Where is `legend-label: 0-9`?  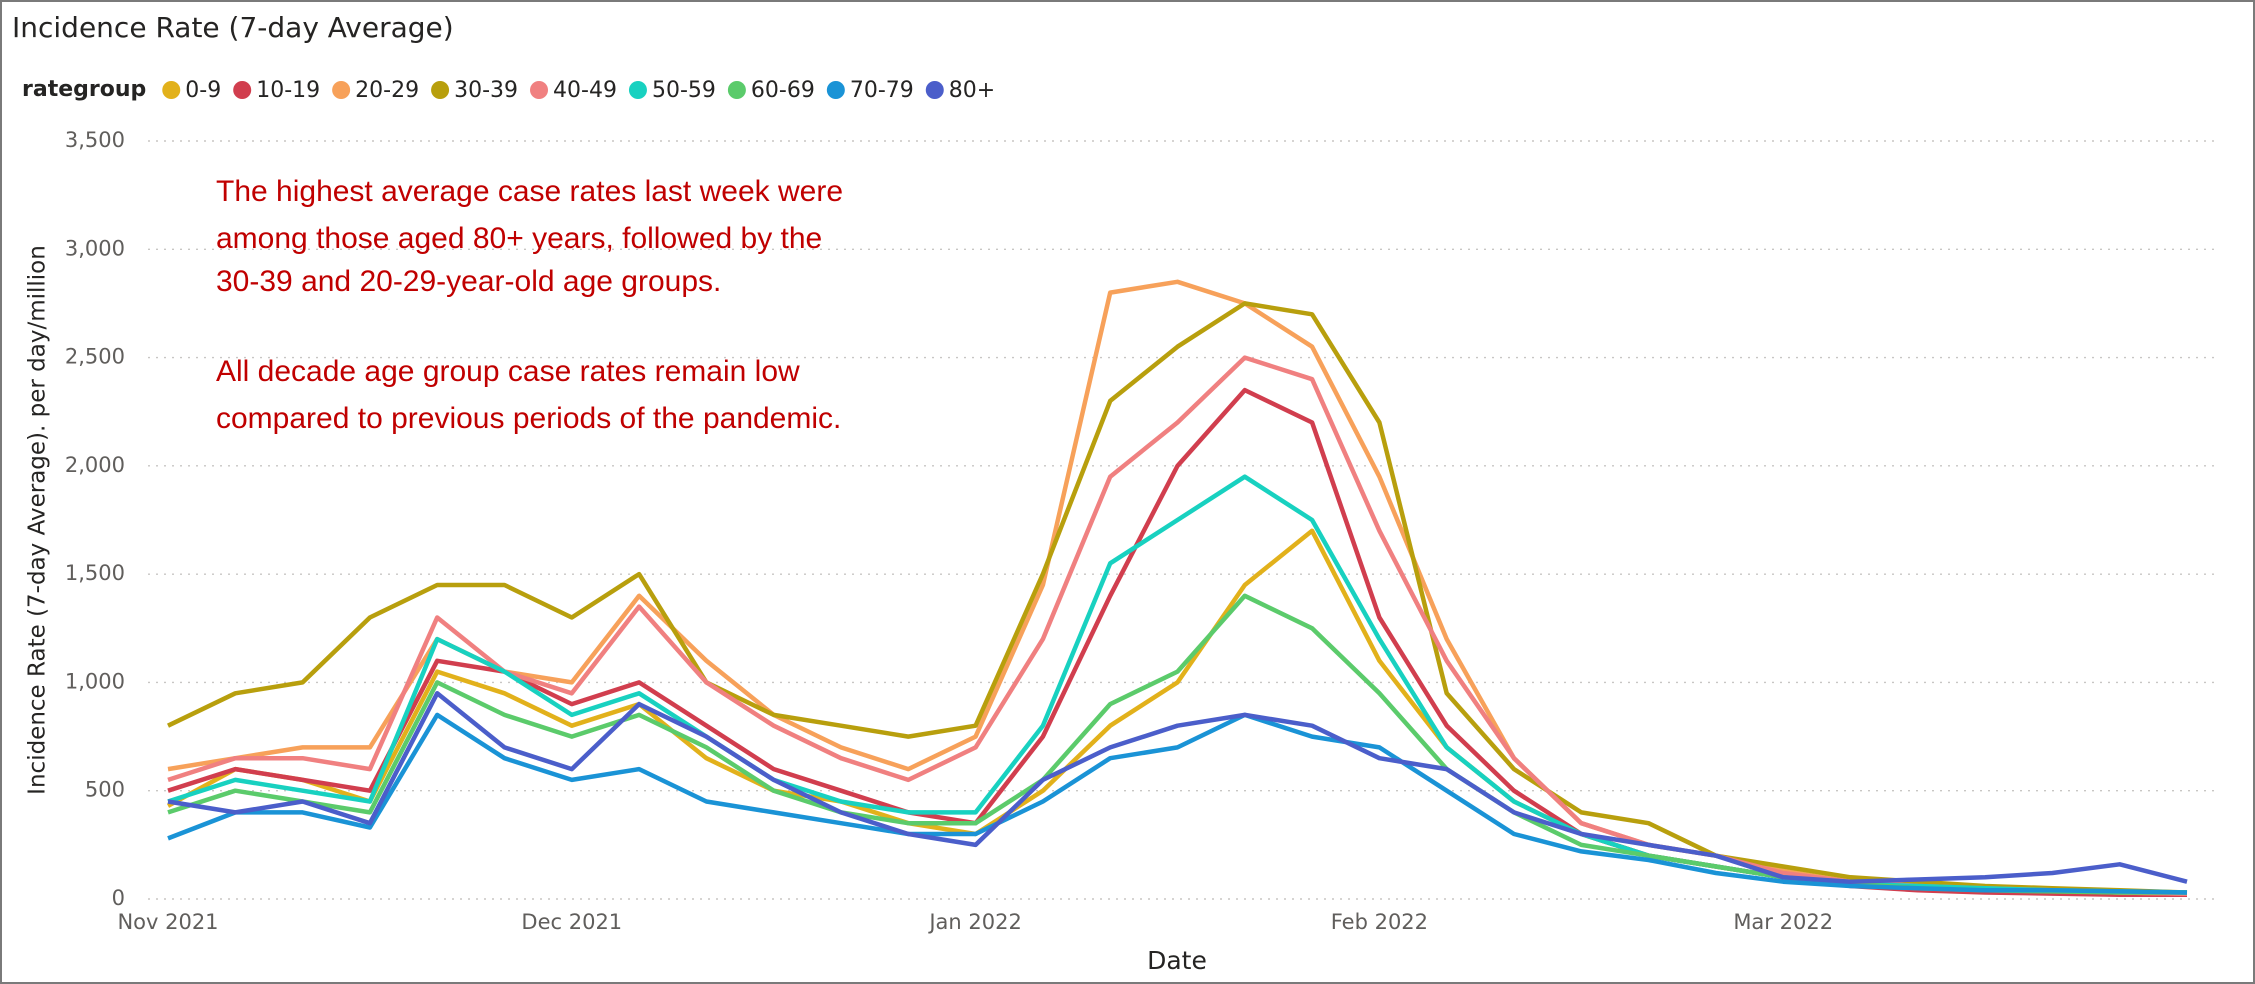 legend-label: 0-9 is located at coordinates (203, 90).